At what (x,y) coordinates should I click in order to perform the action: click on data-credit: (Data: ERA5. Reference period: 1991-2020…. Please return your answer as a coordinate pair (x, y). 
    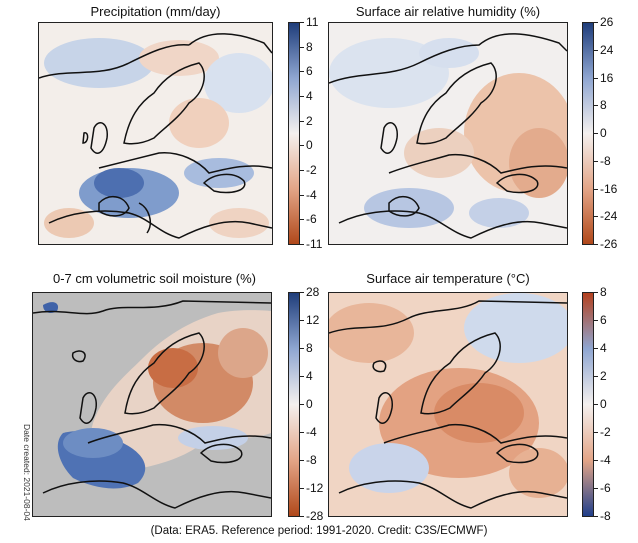
    Looking at the image, I should click on (319, 531).